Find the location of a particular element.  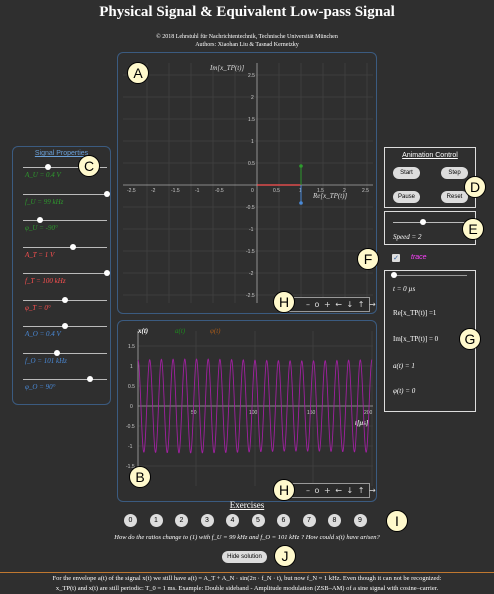

trace-checkbox: ✓ is located at coordinates (396, 258).